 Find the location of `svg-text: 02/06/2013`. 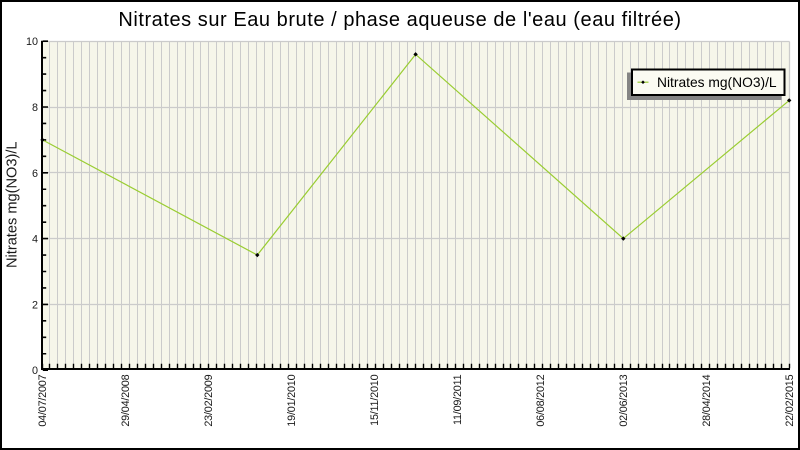

svg-text: 02/06/2013 is located at coordinates (624, 400).